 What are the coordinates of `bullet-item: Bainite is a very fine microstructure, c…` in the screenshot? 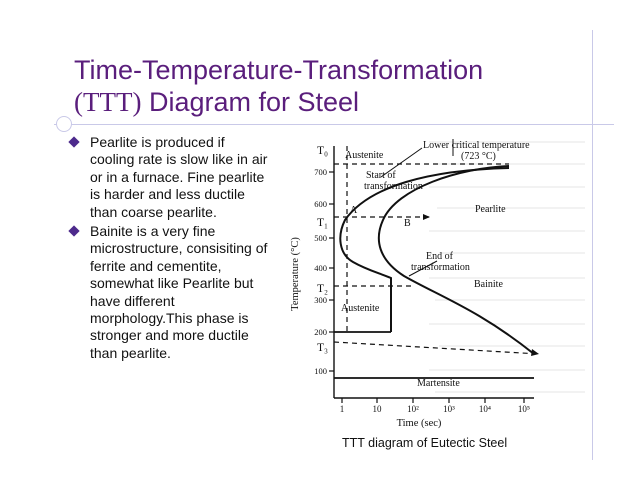 It's located at (169, 292).